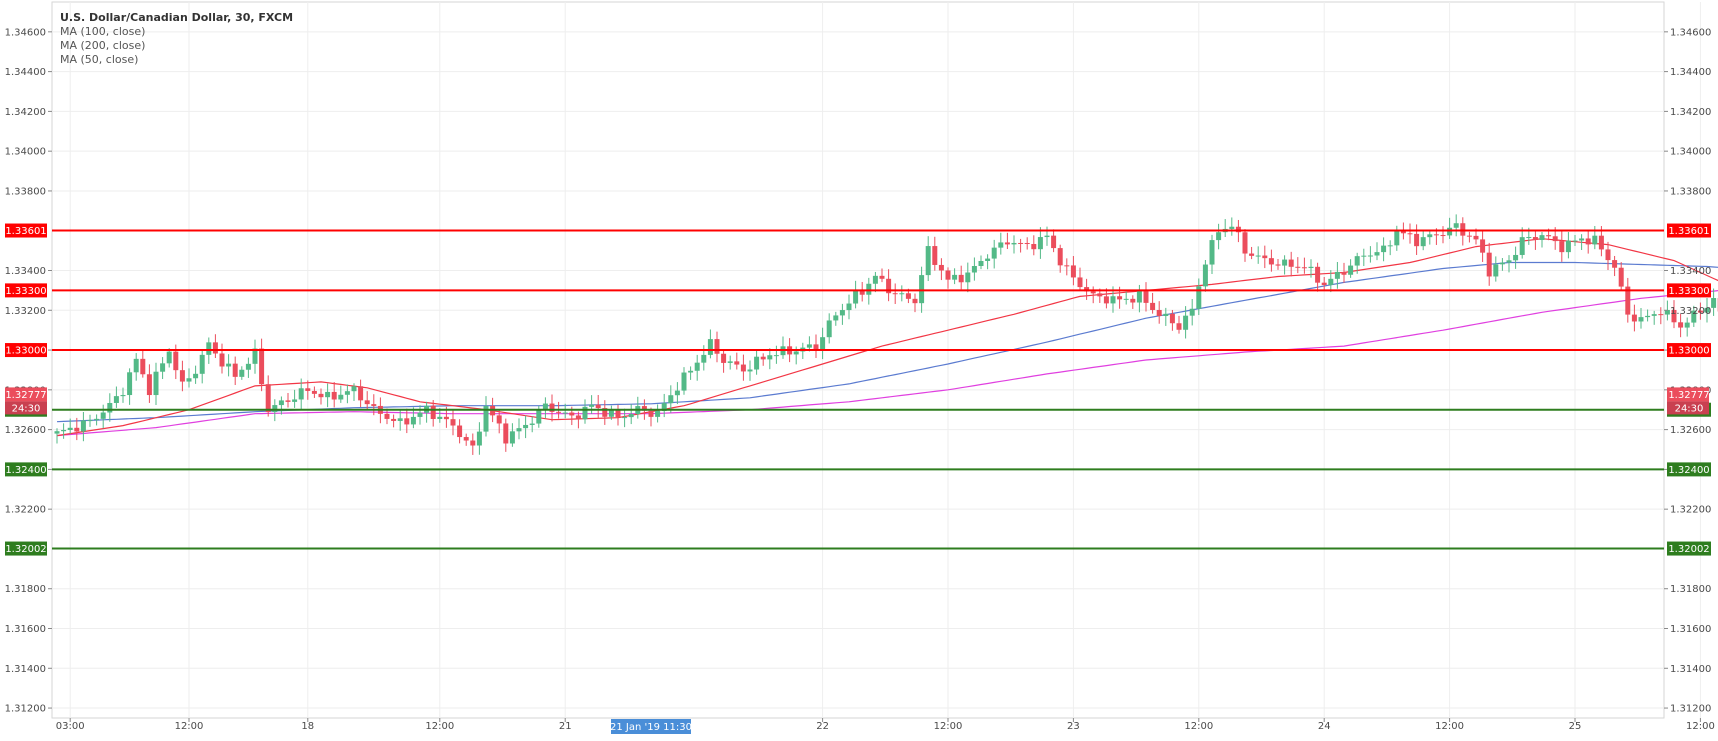 Image resolution: width=1718 pixels, height=741 pixels. I want to click on level-tag-left-label: 1.33000, so click(25, 351).